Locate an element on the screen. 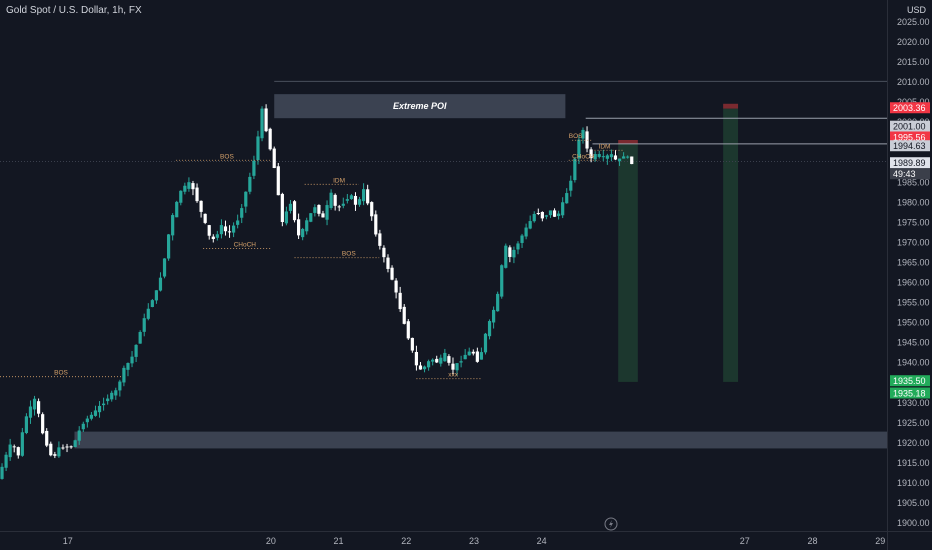 The width and height of the screenshot is (932, 550). y-tick-label: 1980.00 is located at coordinates (913, 202).